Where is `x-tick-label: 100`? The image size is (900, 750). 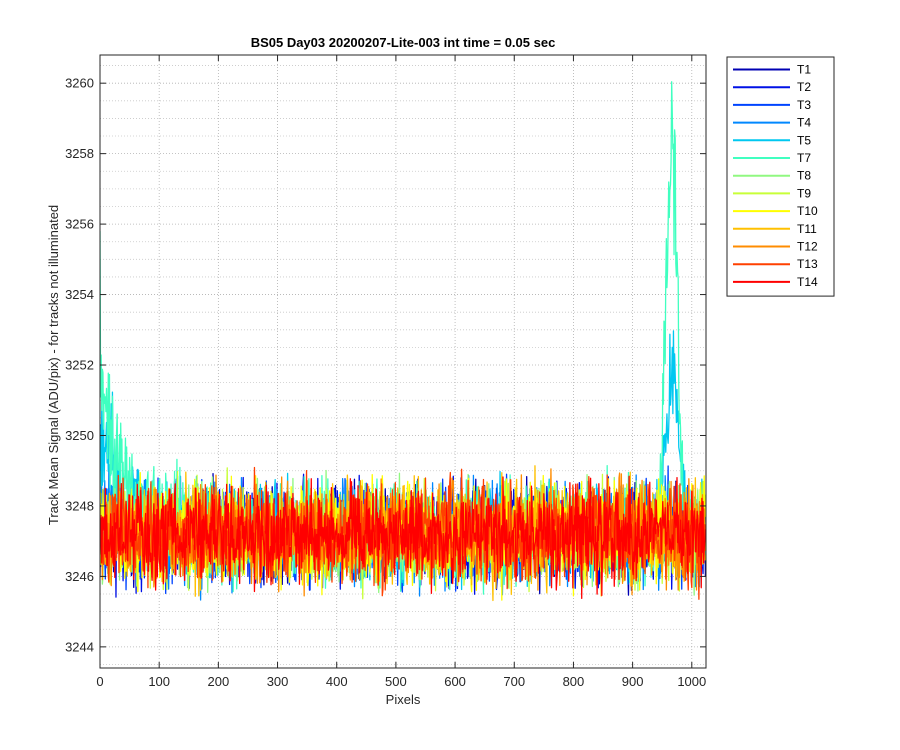
x-tick-label: 100 is located at coordinates (159, 681).